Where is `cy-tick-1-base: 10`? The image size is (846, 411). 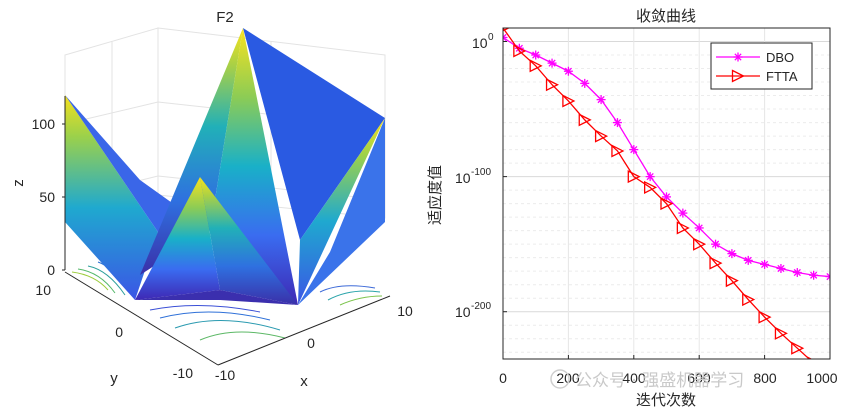
cy-tick-1-base: 10 is located at coordinates (463, 178).